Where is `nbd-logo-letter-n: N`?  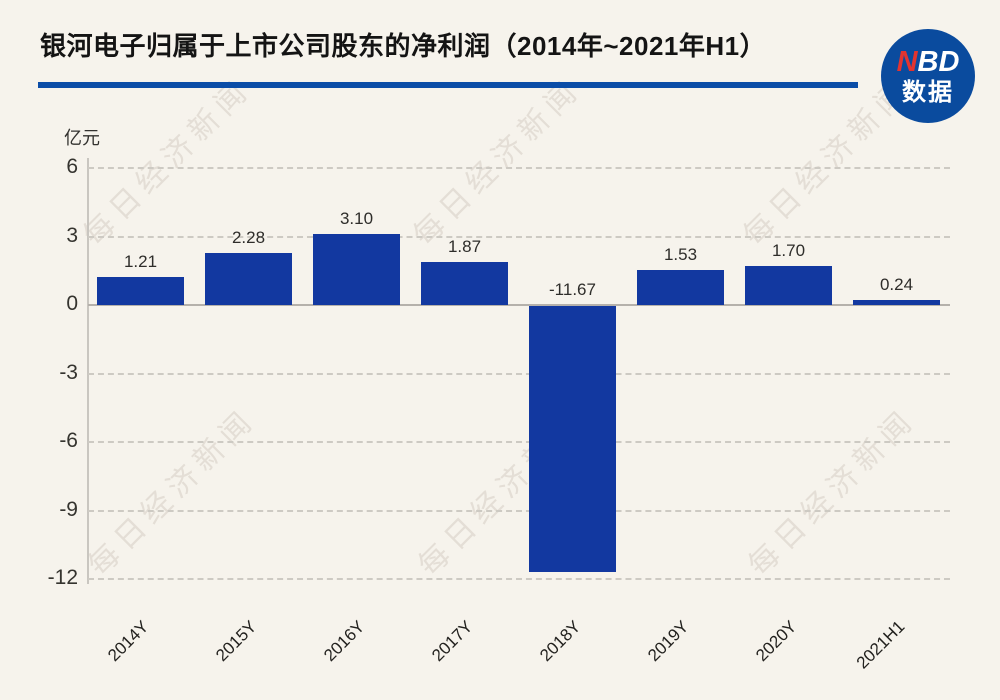 nbd-logo-letter-n: N is located at coordinates (907, 62).